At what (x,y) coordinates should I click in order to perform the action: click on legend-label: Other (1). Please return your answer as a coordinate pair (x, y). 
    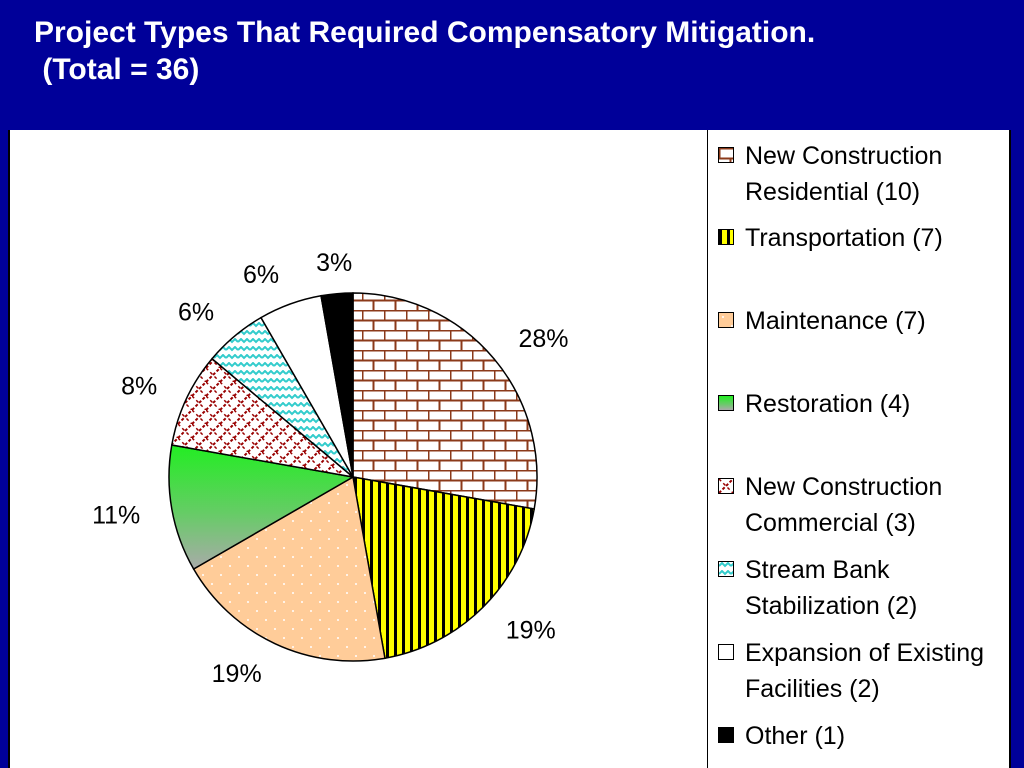
    Looking at the image, I should click on (795, 736).